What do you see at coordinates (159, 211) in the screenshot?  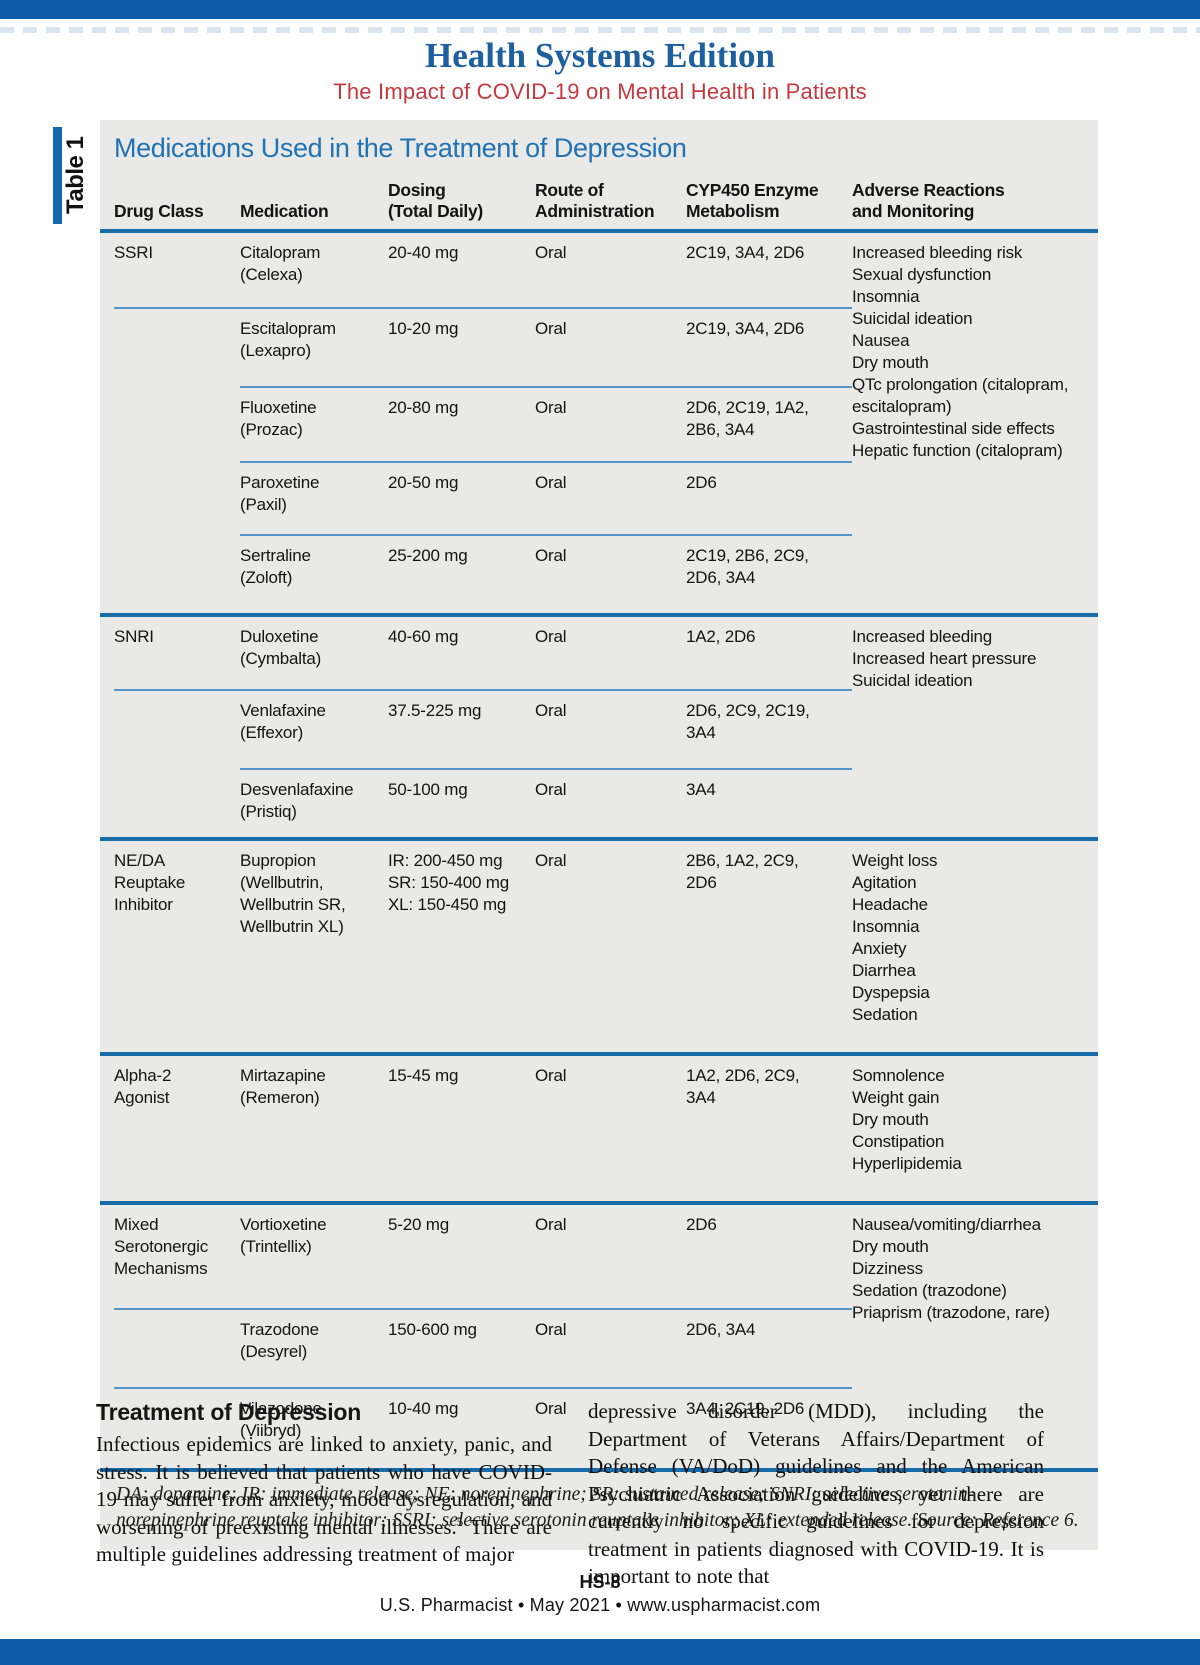 I see `column-header-drug-class: Drug Class` at bounding box center [159, 211].